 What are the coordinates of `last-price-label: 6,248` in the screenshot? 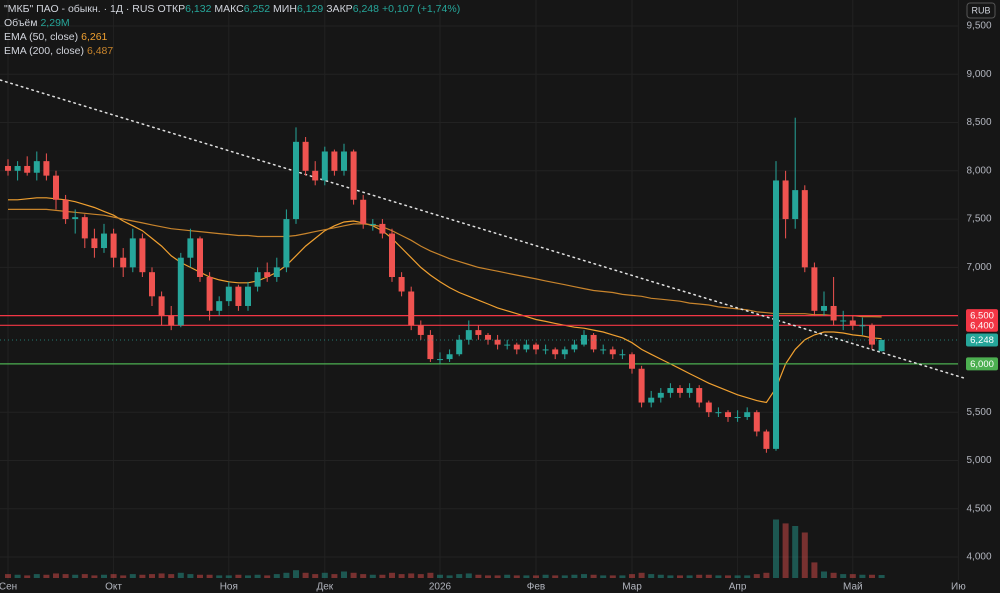 It's located at (982, 340).